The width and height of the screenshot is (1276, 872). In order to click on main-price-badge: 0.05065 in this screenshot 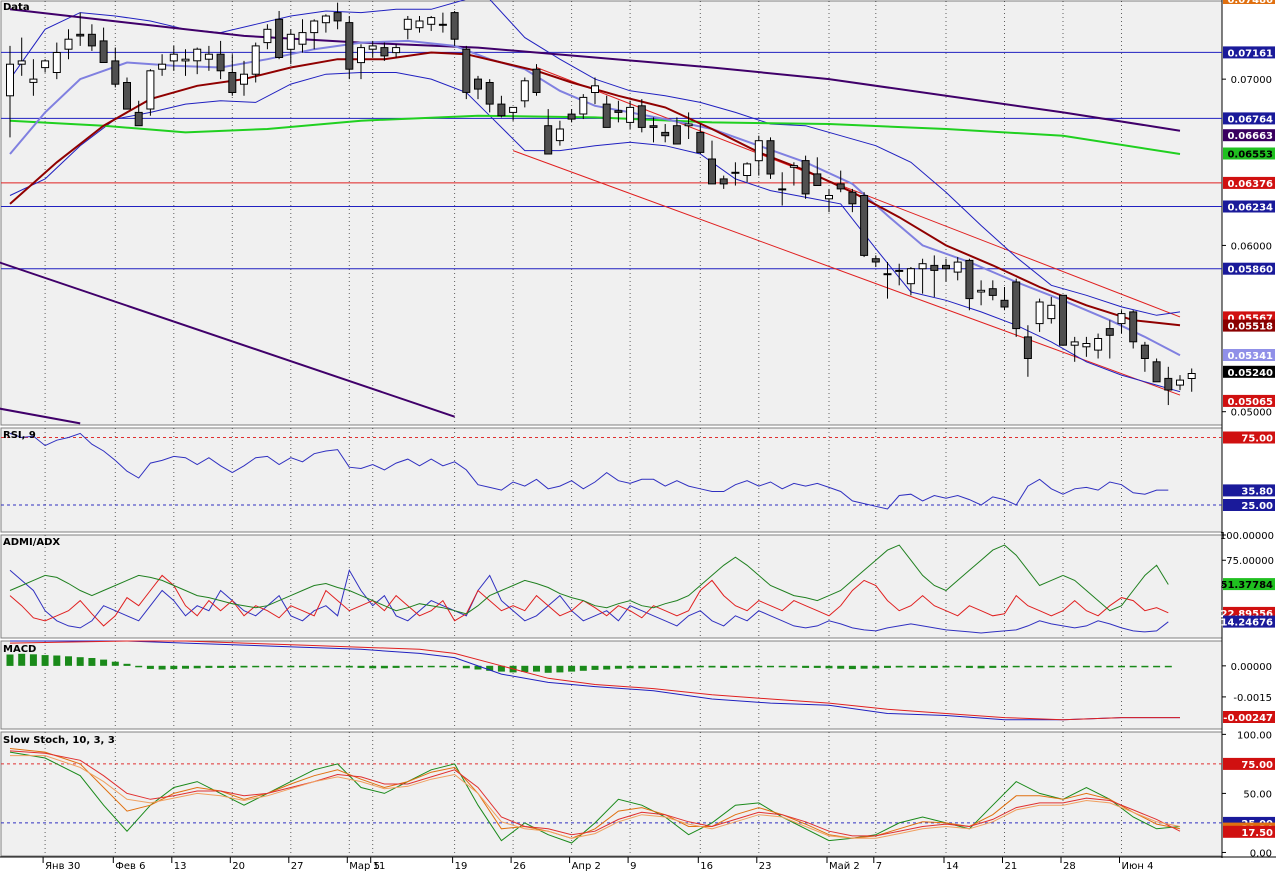, I will do `click(1250, 402)`.